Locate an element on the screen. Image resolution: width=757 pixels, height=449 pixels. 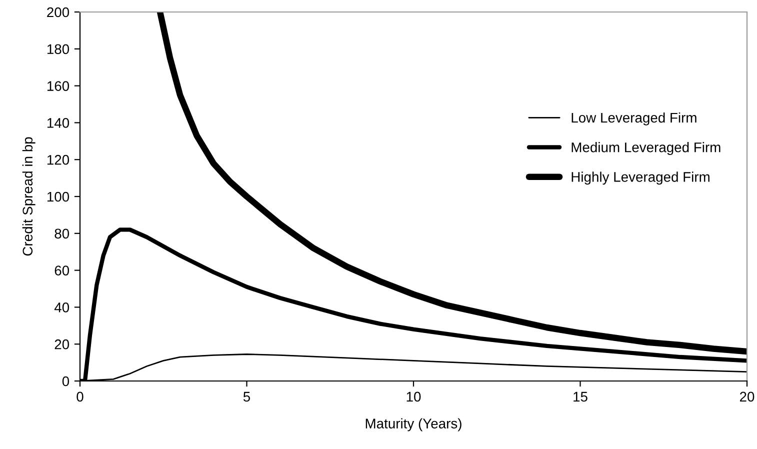
y-tick-label: 20 is located at coordinates (62, 344).